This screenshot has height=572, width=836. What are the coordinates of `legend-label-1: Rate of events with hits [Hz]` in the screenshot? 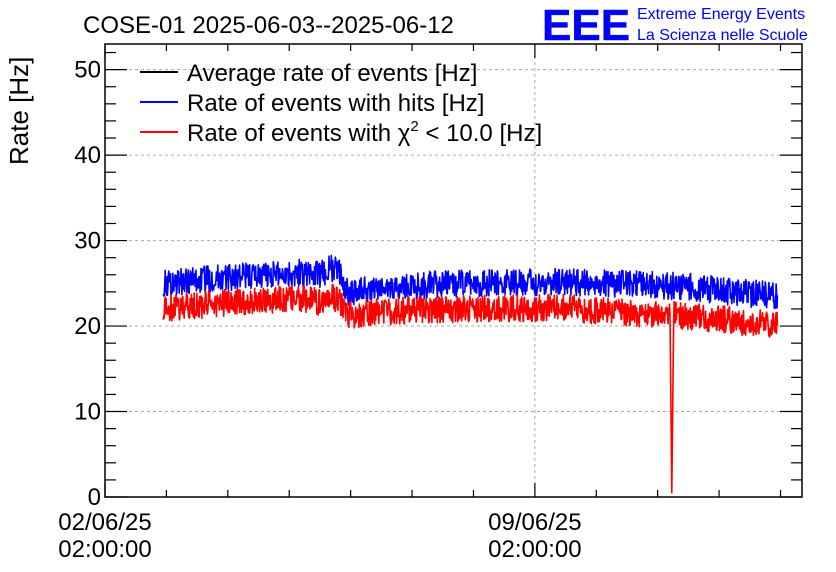 It's located at (335, 103).